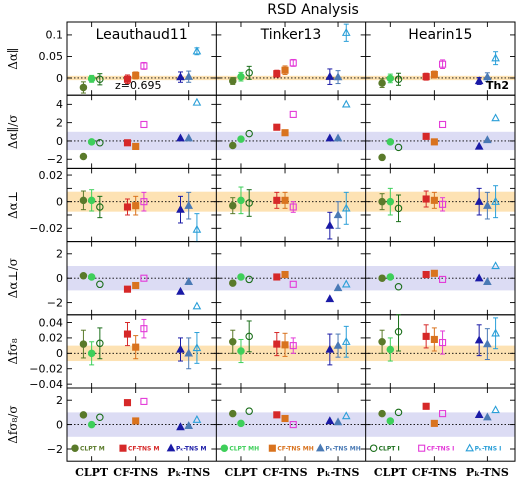 This screenshot has width=520, height=496. Describe the element at coordinates (92, 448) in the screenshot. I see `legend-label: CLPT M` at that location.